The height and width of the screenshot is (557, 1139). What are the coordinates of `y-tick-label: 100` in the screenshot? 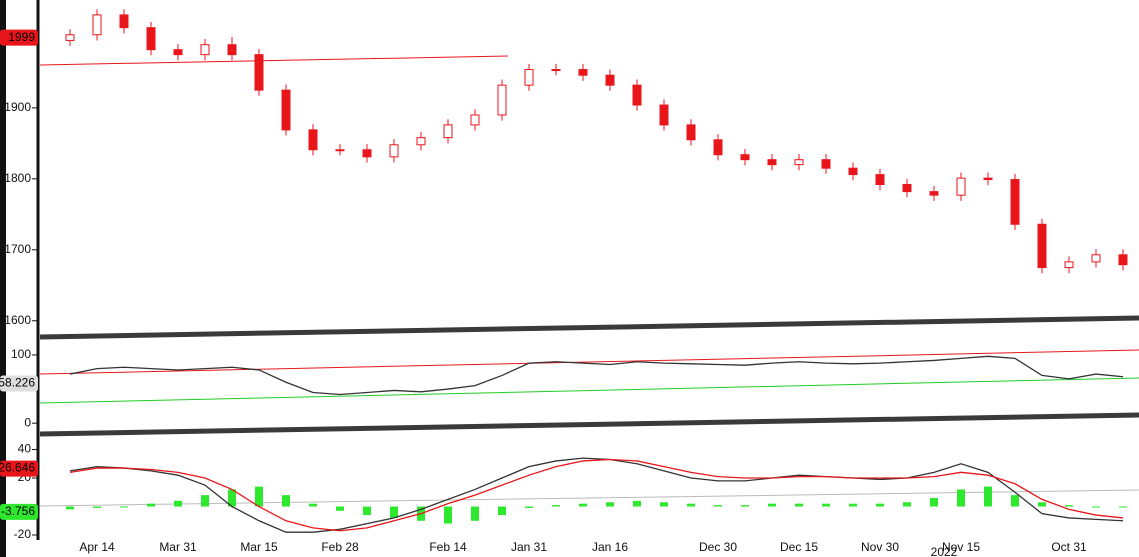 It's located at (21, 354).